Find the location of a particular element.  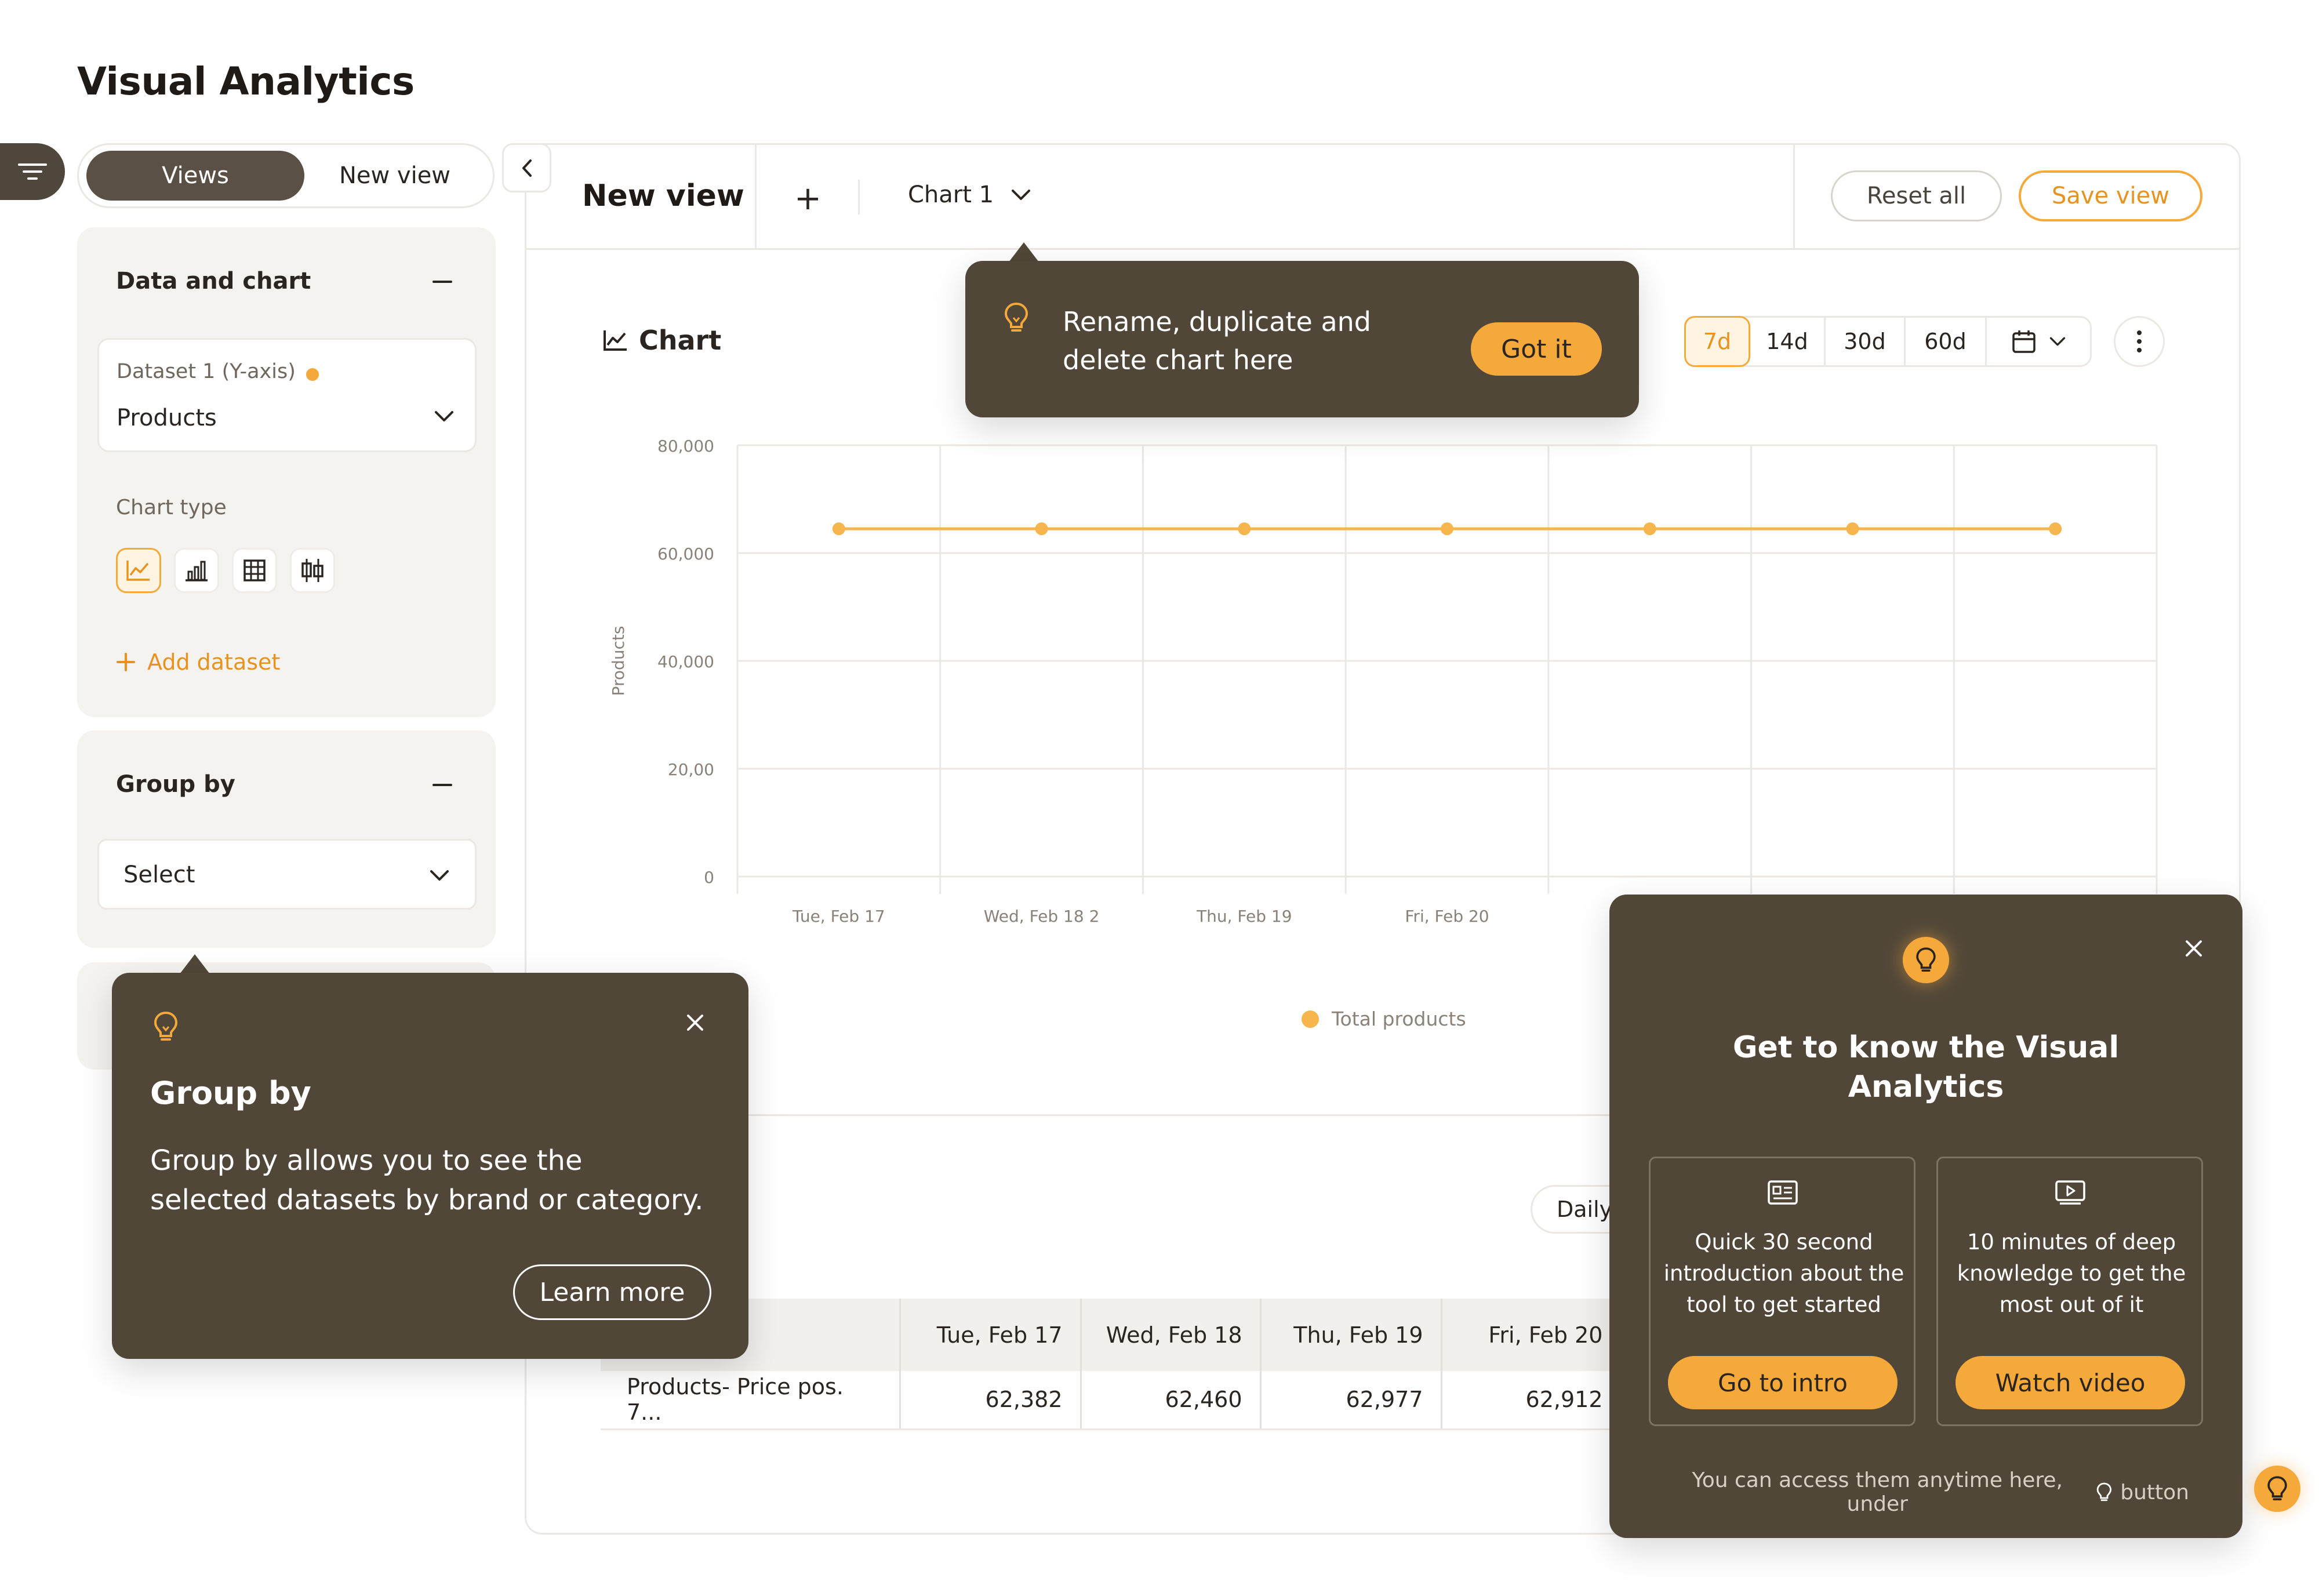

help-lightbulb-button is located at coordinates (2277, 1489).